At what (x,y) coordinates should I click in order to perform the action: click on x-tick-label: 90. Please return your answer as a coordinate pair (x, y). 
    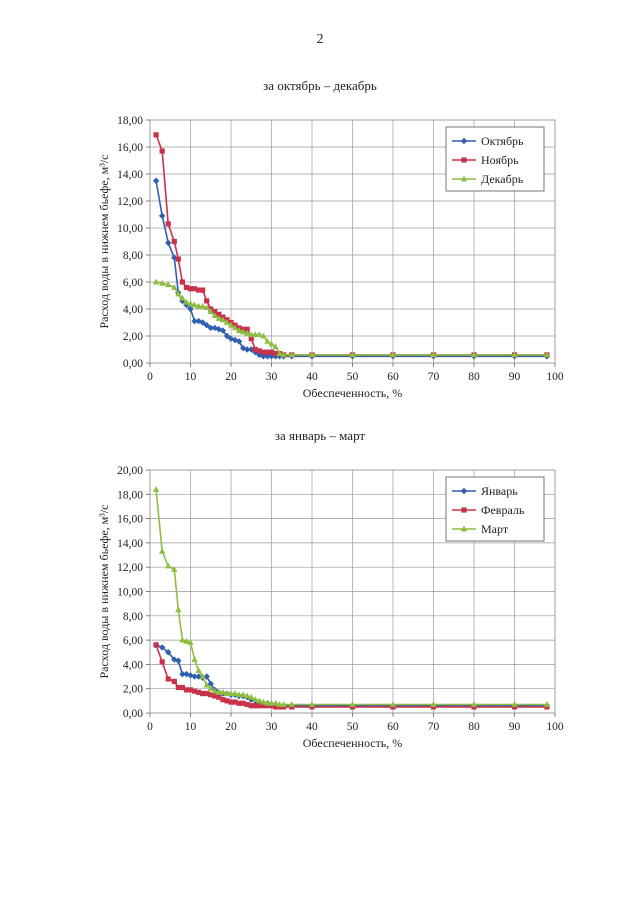
    Looking at the image, I should click on (515, 727).